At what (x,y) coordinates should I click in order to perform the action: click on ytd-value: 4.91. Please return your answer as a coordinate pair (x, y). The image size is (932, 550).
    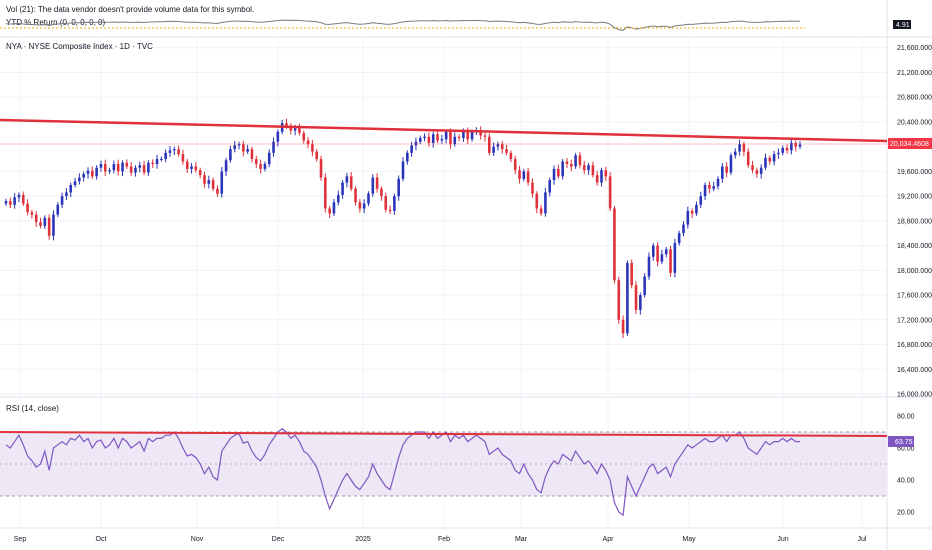
    Looking at the image, I should click on (903, 25).